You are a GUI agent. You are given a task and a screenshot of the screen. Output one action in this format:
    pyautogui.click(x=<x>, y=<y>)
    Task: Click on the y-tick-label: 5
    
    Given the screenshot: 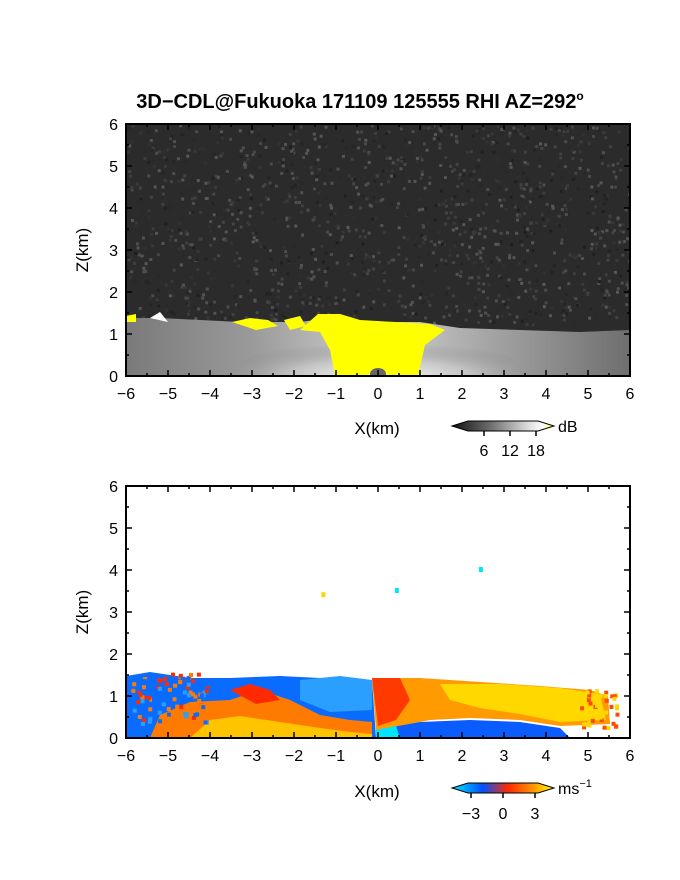 What is the action you would take?
    pyautogui.click(x=113, y=167)
    